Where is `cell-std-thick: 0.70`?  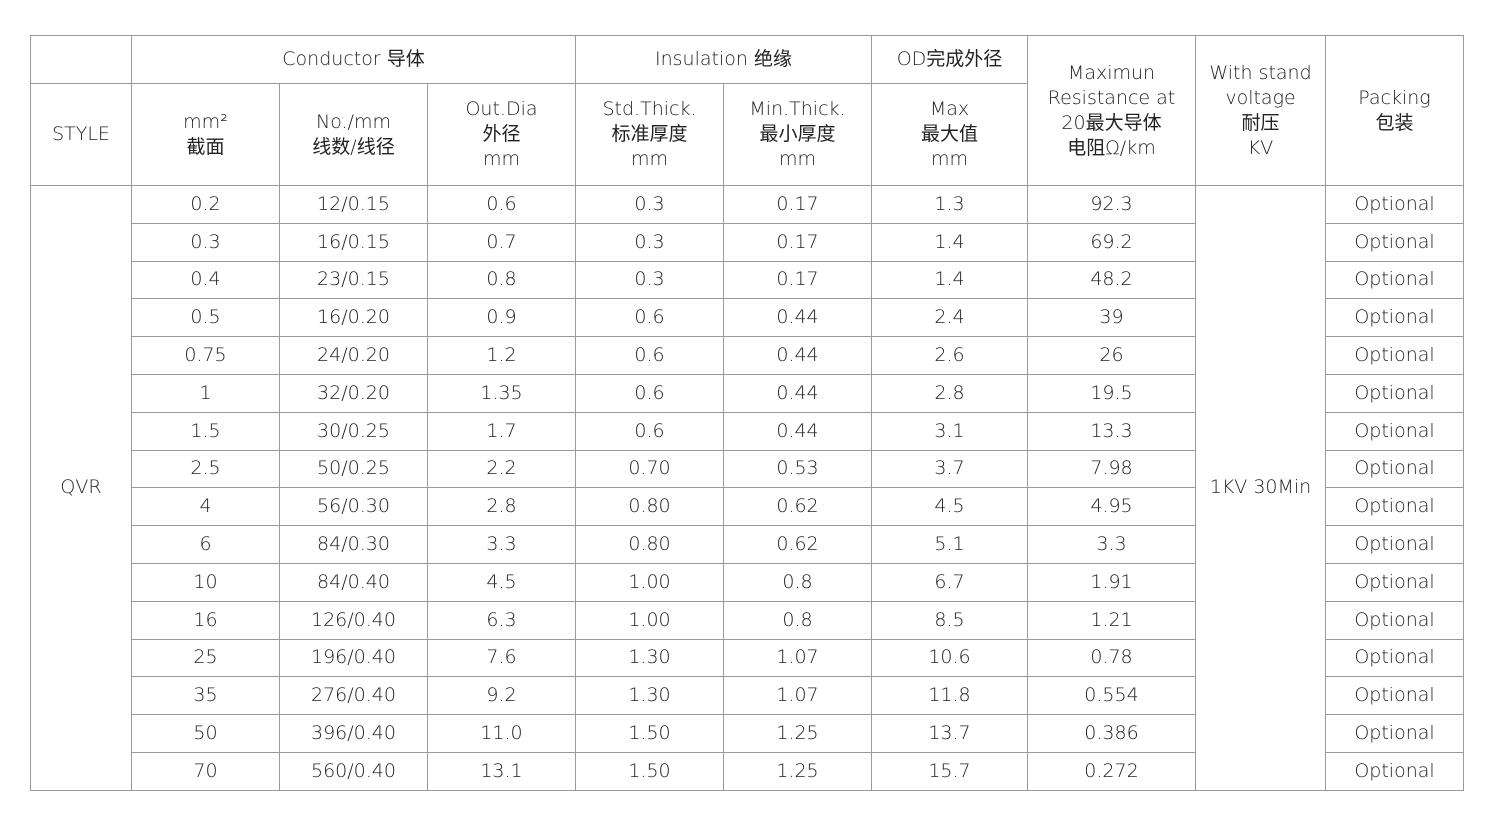
cell-std-thick: 0.70 is located at coordinates (649, 469).